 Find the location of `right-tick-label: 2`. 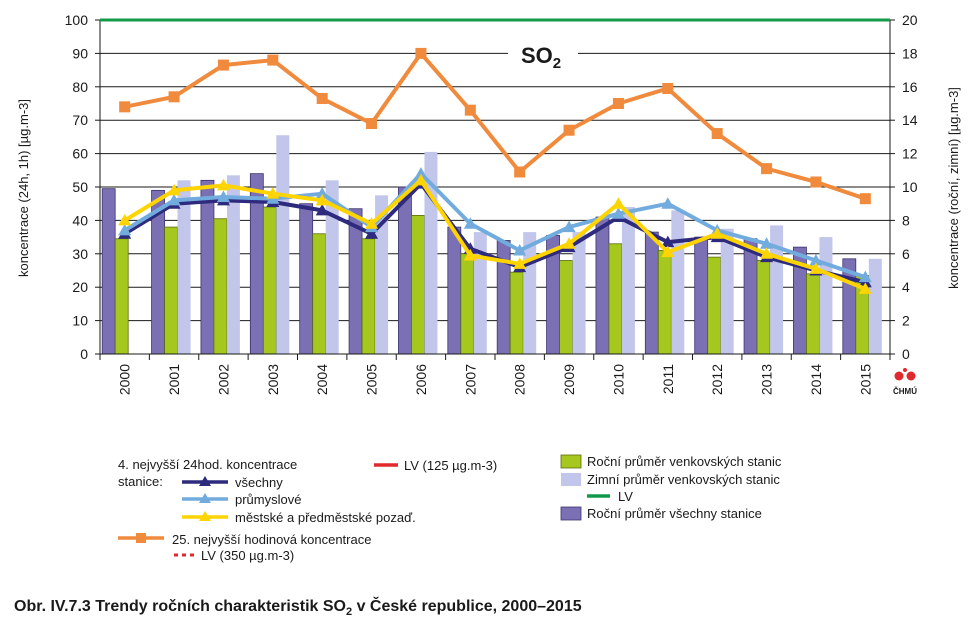

right-tick-label: 2 is located at coordinates (906, 321).